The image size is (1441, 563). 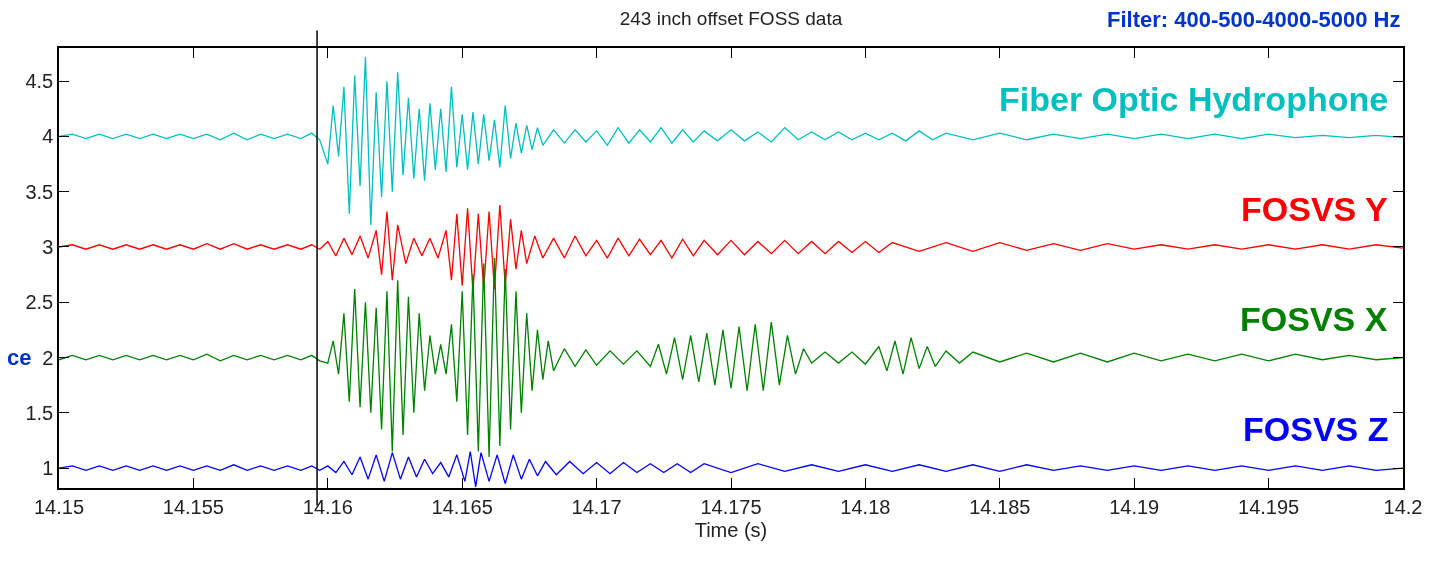 I want to click on series-label: Fiber Optic Hydrophone, so click(x=1194, y=99).